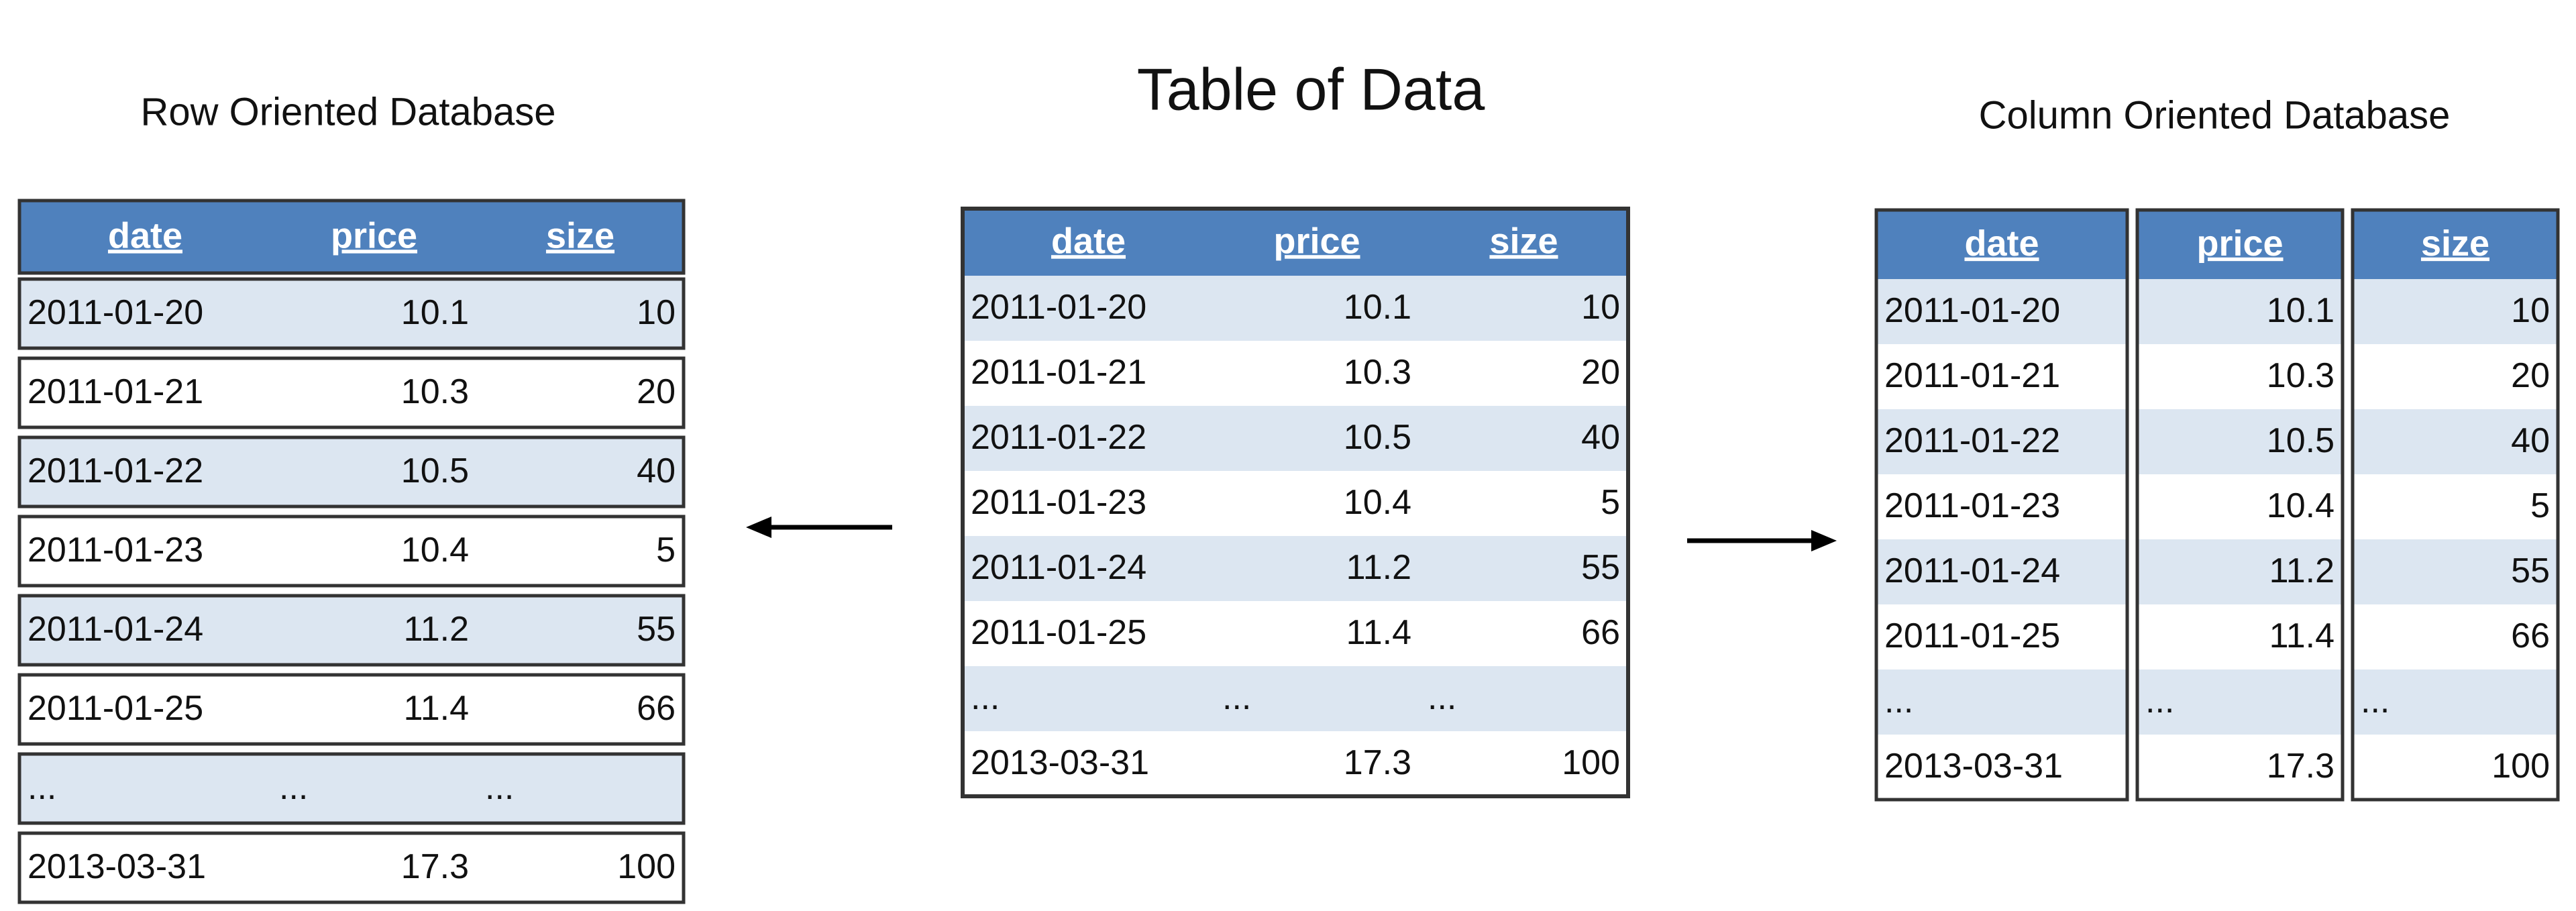  Describe the element at coordinates (1058, 372) in the screenshot. I see `cell-text: 2011-01-21` at that location.